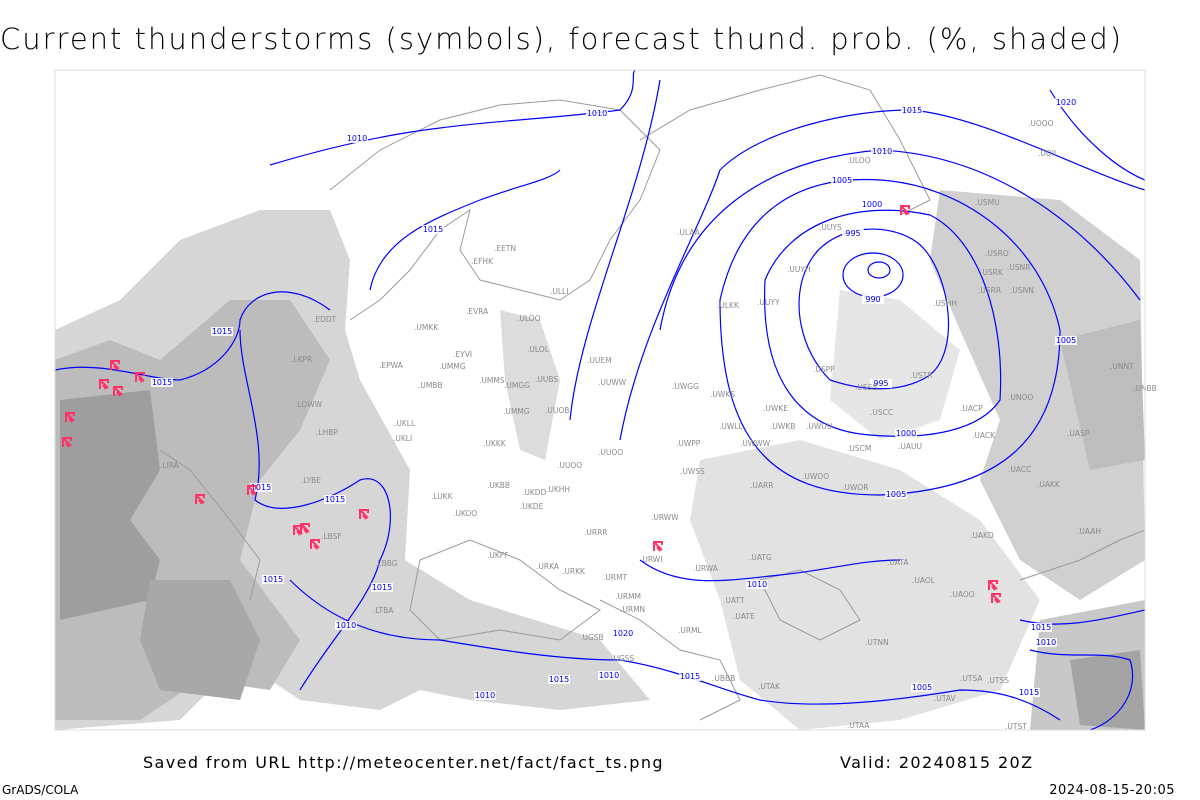  Describe the element at coordinates (1122, 366) in the screenshot. I see `station-label: .UNNT` at that location.